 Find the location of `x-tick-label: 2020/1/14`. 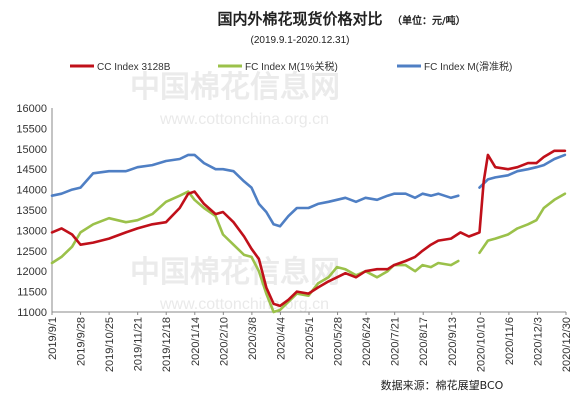

x-tick-label: 2020/1/14 is located at coordinates (196, 341).